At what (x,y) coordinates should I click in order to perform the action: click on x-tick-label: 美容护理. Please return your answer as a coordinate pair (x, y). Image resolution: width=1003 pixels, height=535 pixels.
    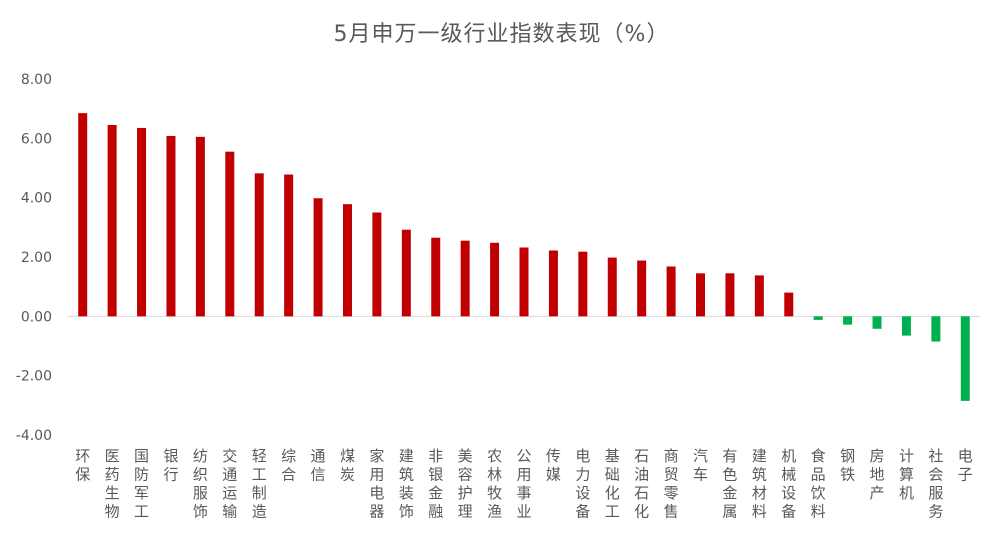
    Looking at the image, I should click on (465, 484).